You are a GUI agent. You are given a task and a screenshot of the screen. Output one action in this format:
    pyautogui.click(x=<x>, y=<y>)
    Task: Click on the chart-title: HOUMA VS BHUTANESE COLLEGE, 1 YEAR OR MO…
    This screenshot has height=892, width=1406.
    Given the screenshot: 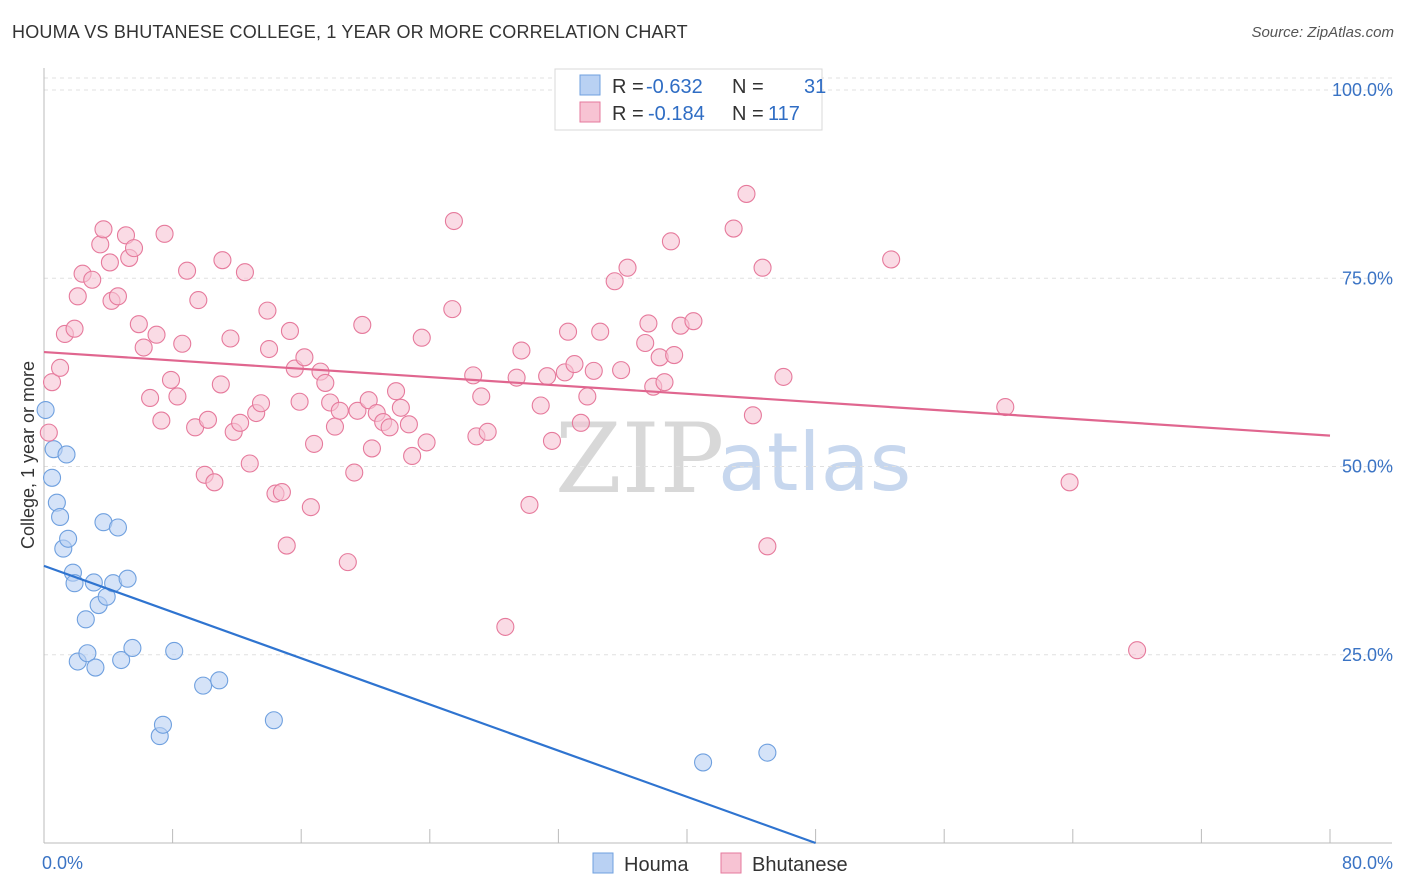 What is the action you would take?
    pyautogui.click(x=350, y=32)
    